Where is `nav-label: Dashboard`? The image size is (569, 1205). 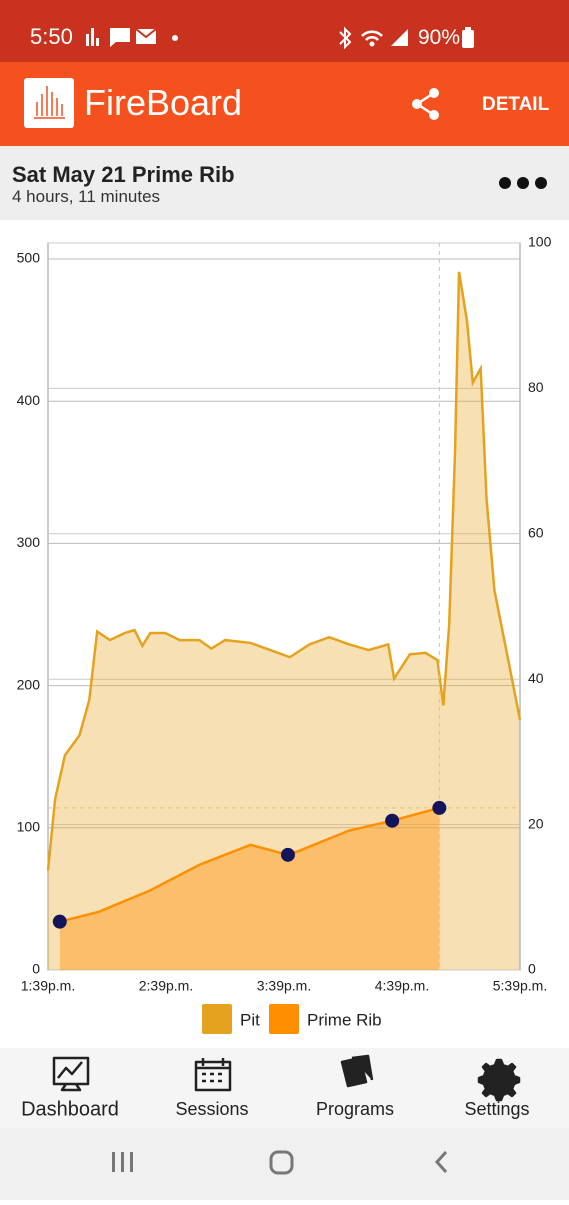
nav-label: Dashboard is located at coordinates (70, 1109).